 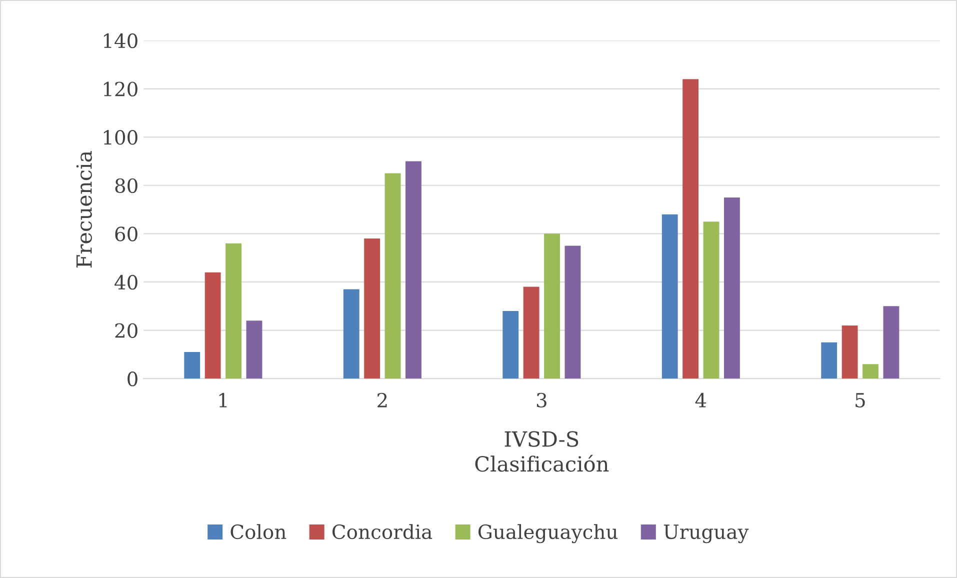 I want to click on legend-label: Concordia, so click(x=382, y=532).